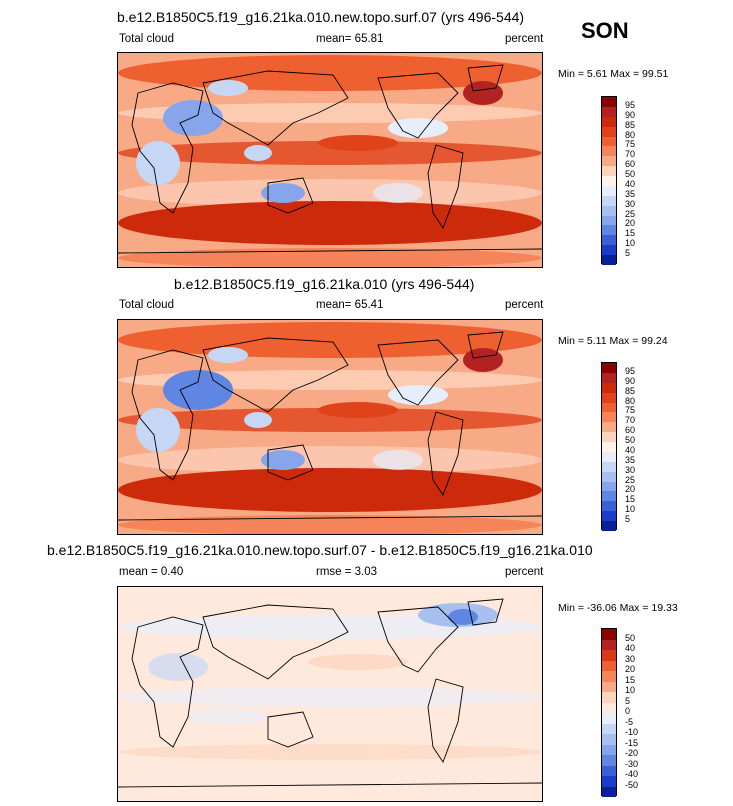 This screenshot has width=733, height=806. Describe the element at coordinates (630, 144) in the screenshot. I see `colorbar-tick-label: 75` at that location.